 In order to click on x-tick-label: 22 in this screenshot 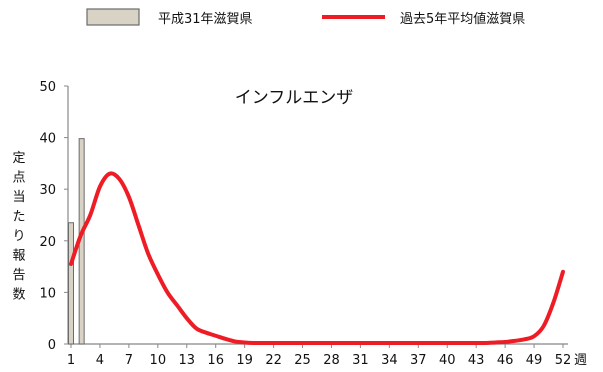, I will do `click(273, 360)`.